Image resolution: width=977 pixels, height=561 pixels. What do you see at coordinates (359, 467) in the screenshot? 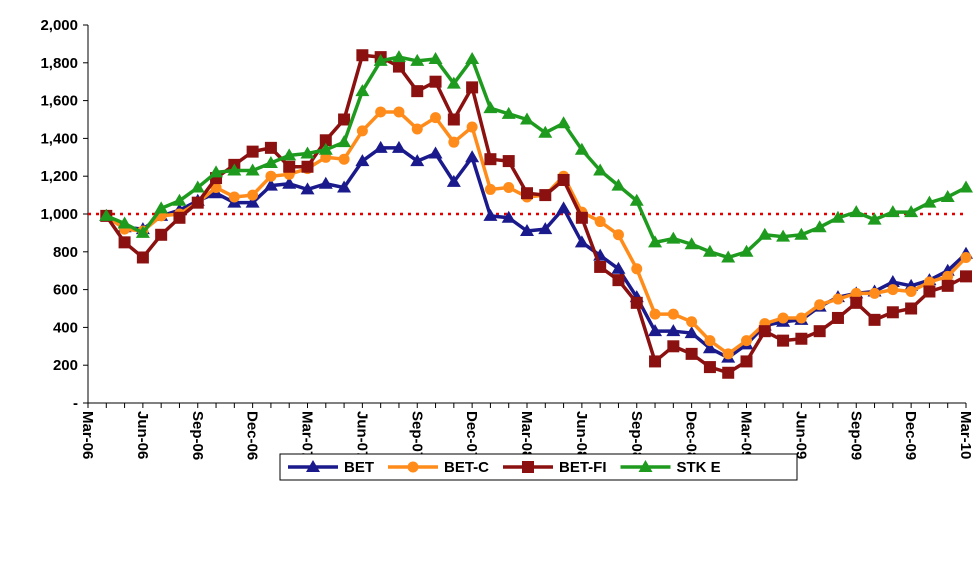
I see `legend-label: BET` at bounding box center [359, 467].